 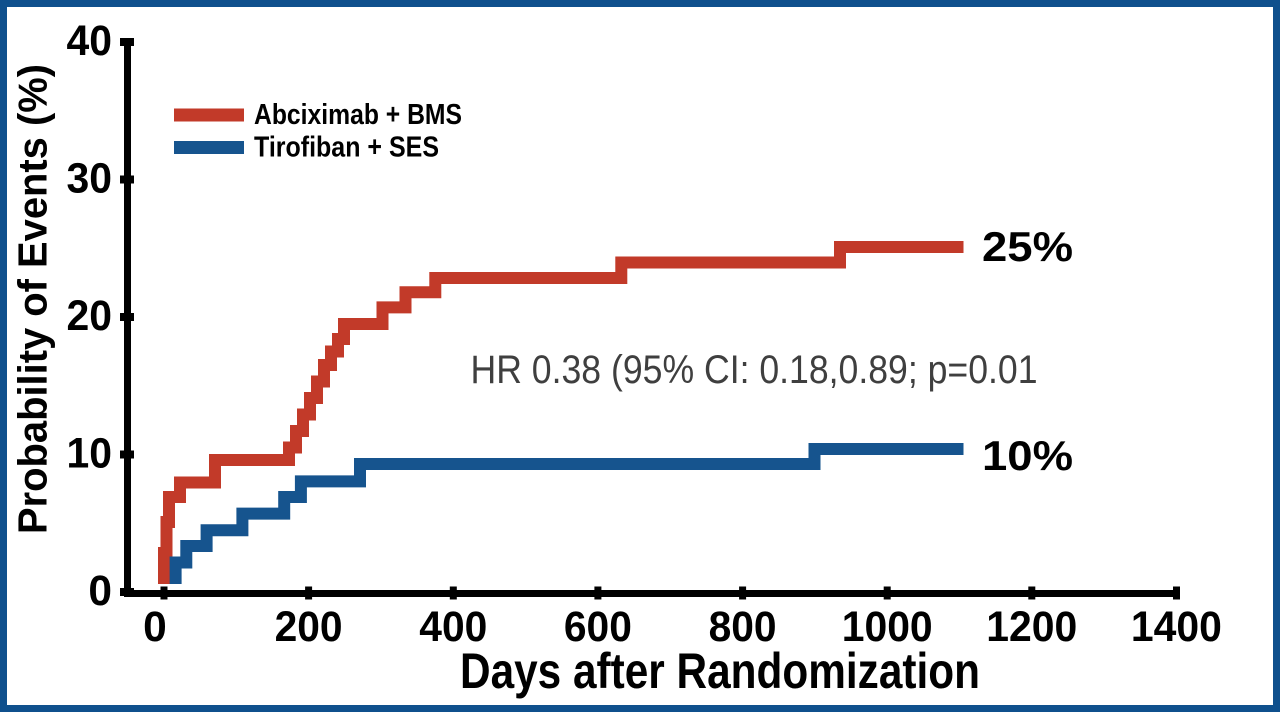 I want to click on svg-text: 1200, so click(x=1031, y=627).